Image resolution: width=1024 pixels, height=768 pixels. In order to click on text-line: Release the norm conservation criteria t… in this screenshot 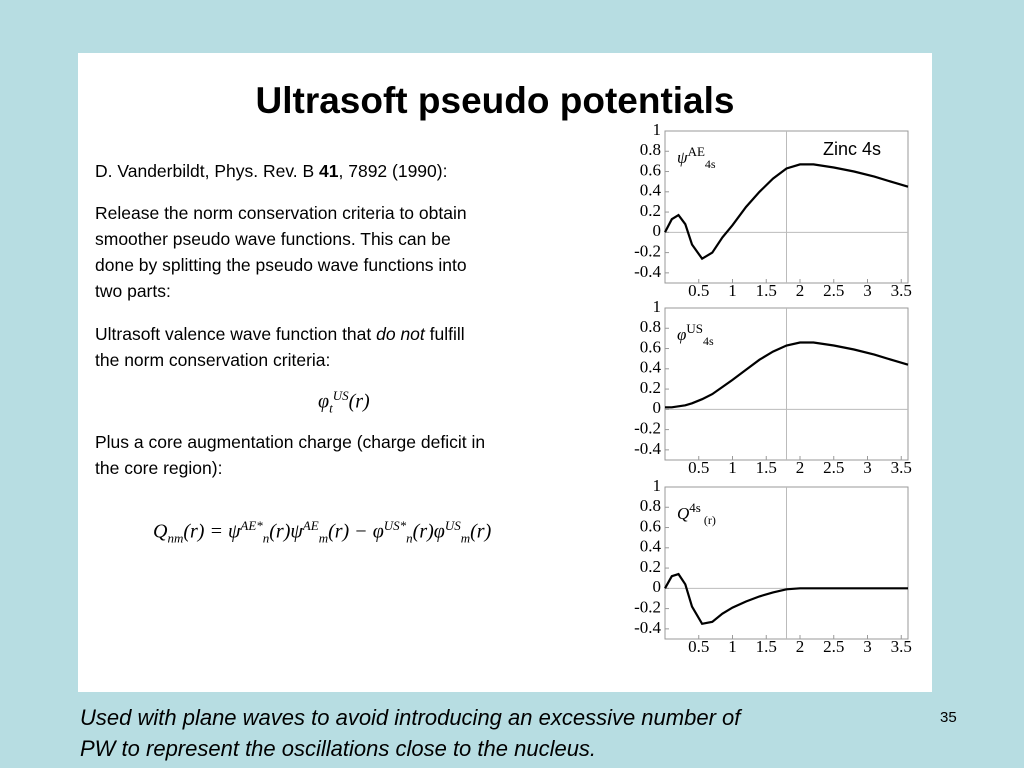, I will do `click(281, 213)`.